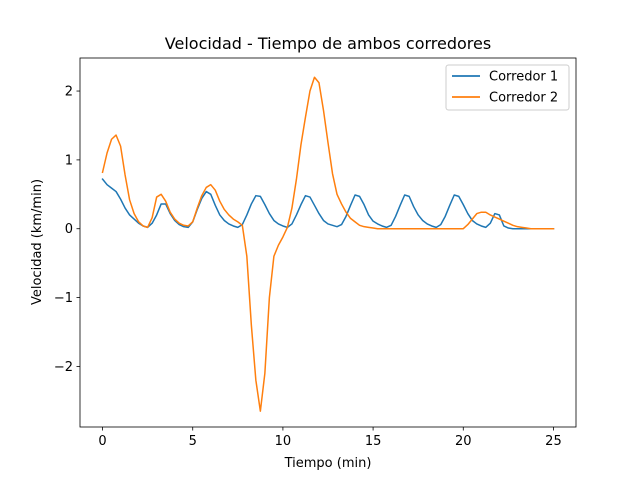 The height and width of the screenshot is (480, 640). I want to click on x-tick-label: 0, so click(102, 441).